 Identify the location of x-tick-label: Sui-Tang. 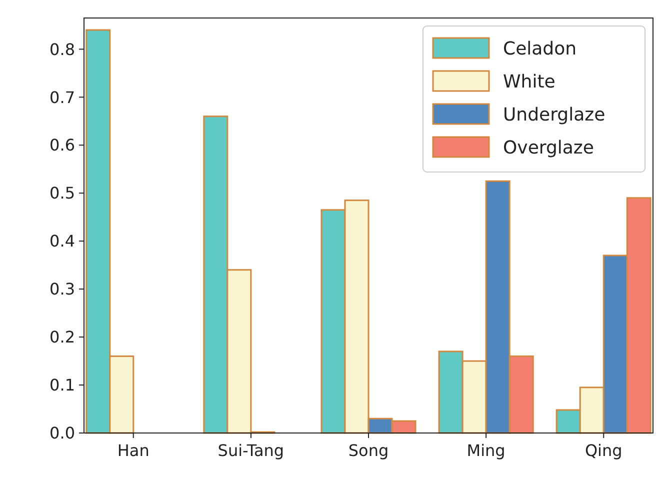
(251, 450).